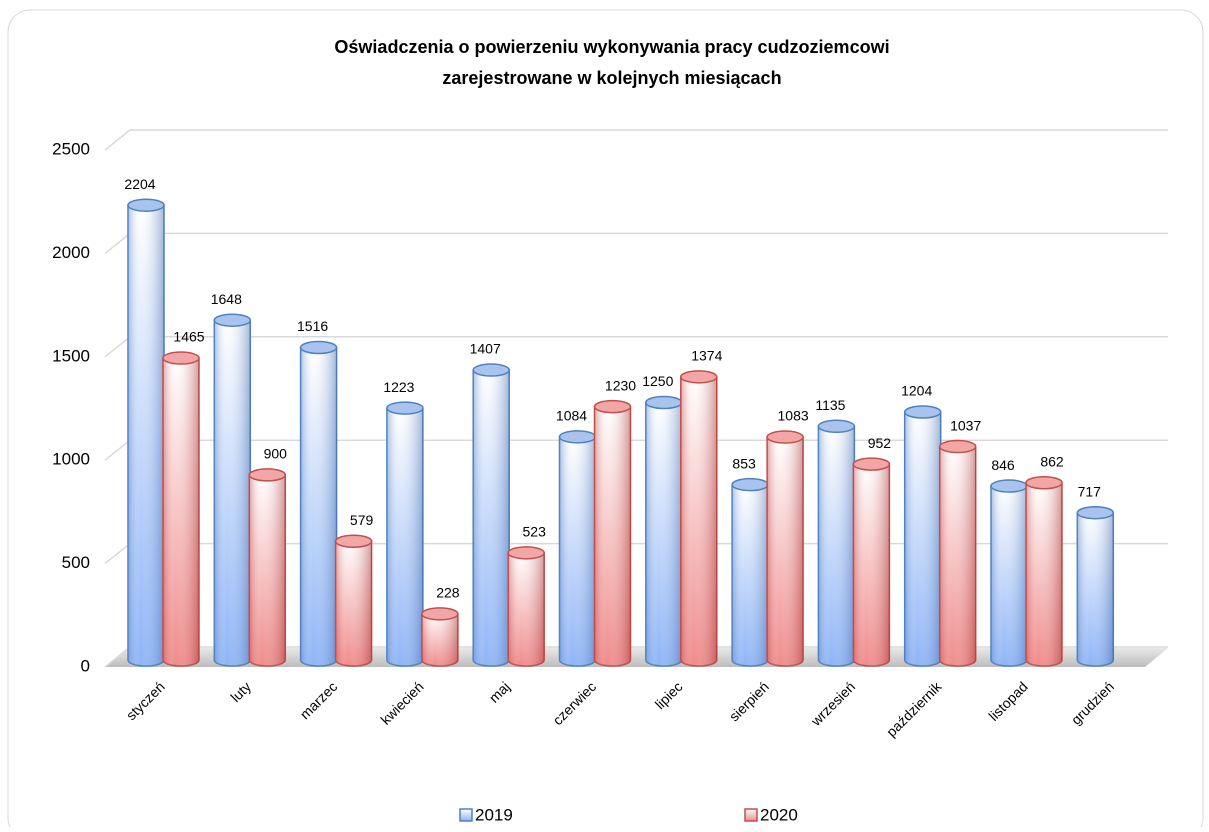 The image size is (1209, 832). What do you see at coordinates (1052, 461) in the screenshot?
I see `value-label: 862` at bounding box center [1052, 461].